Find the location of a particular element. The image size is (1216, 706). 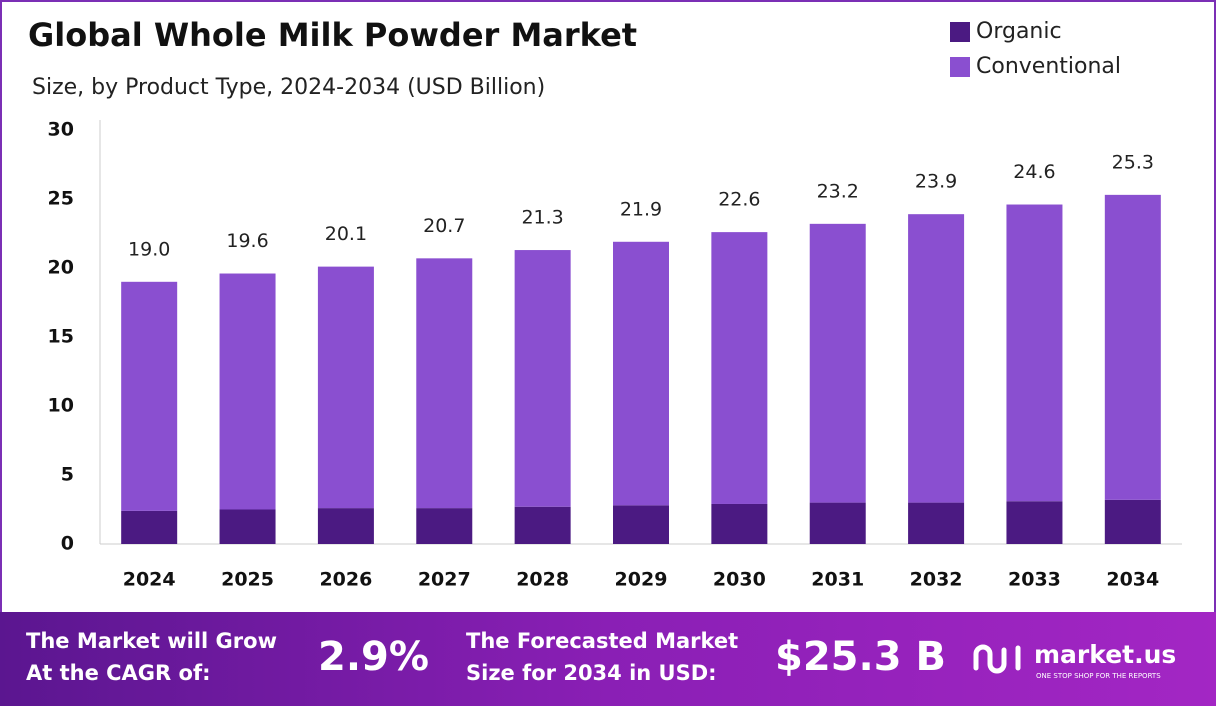

total-label: 21.9 is located at coordinates (641, 209).